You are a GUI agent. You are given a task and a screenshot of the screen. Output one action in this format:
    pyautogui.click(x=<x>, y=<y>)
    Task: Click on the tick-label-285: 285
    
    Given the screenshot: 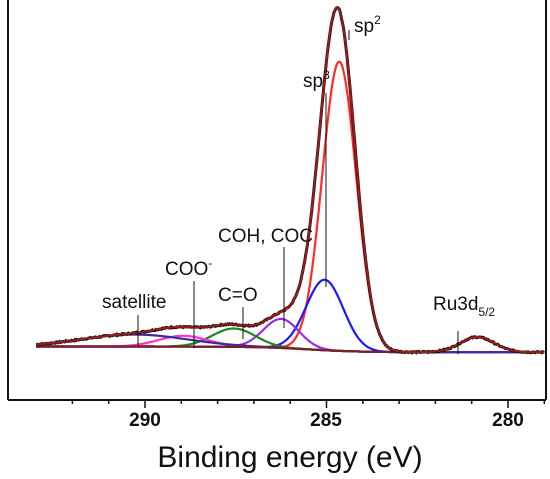 What is the action you would take?
    pyautogui.click(x=326, y=420)
    